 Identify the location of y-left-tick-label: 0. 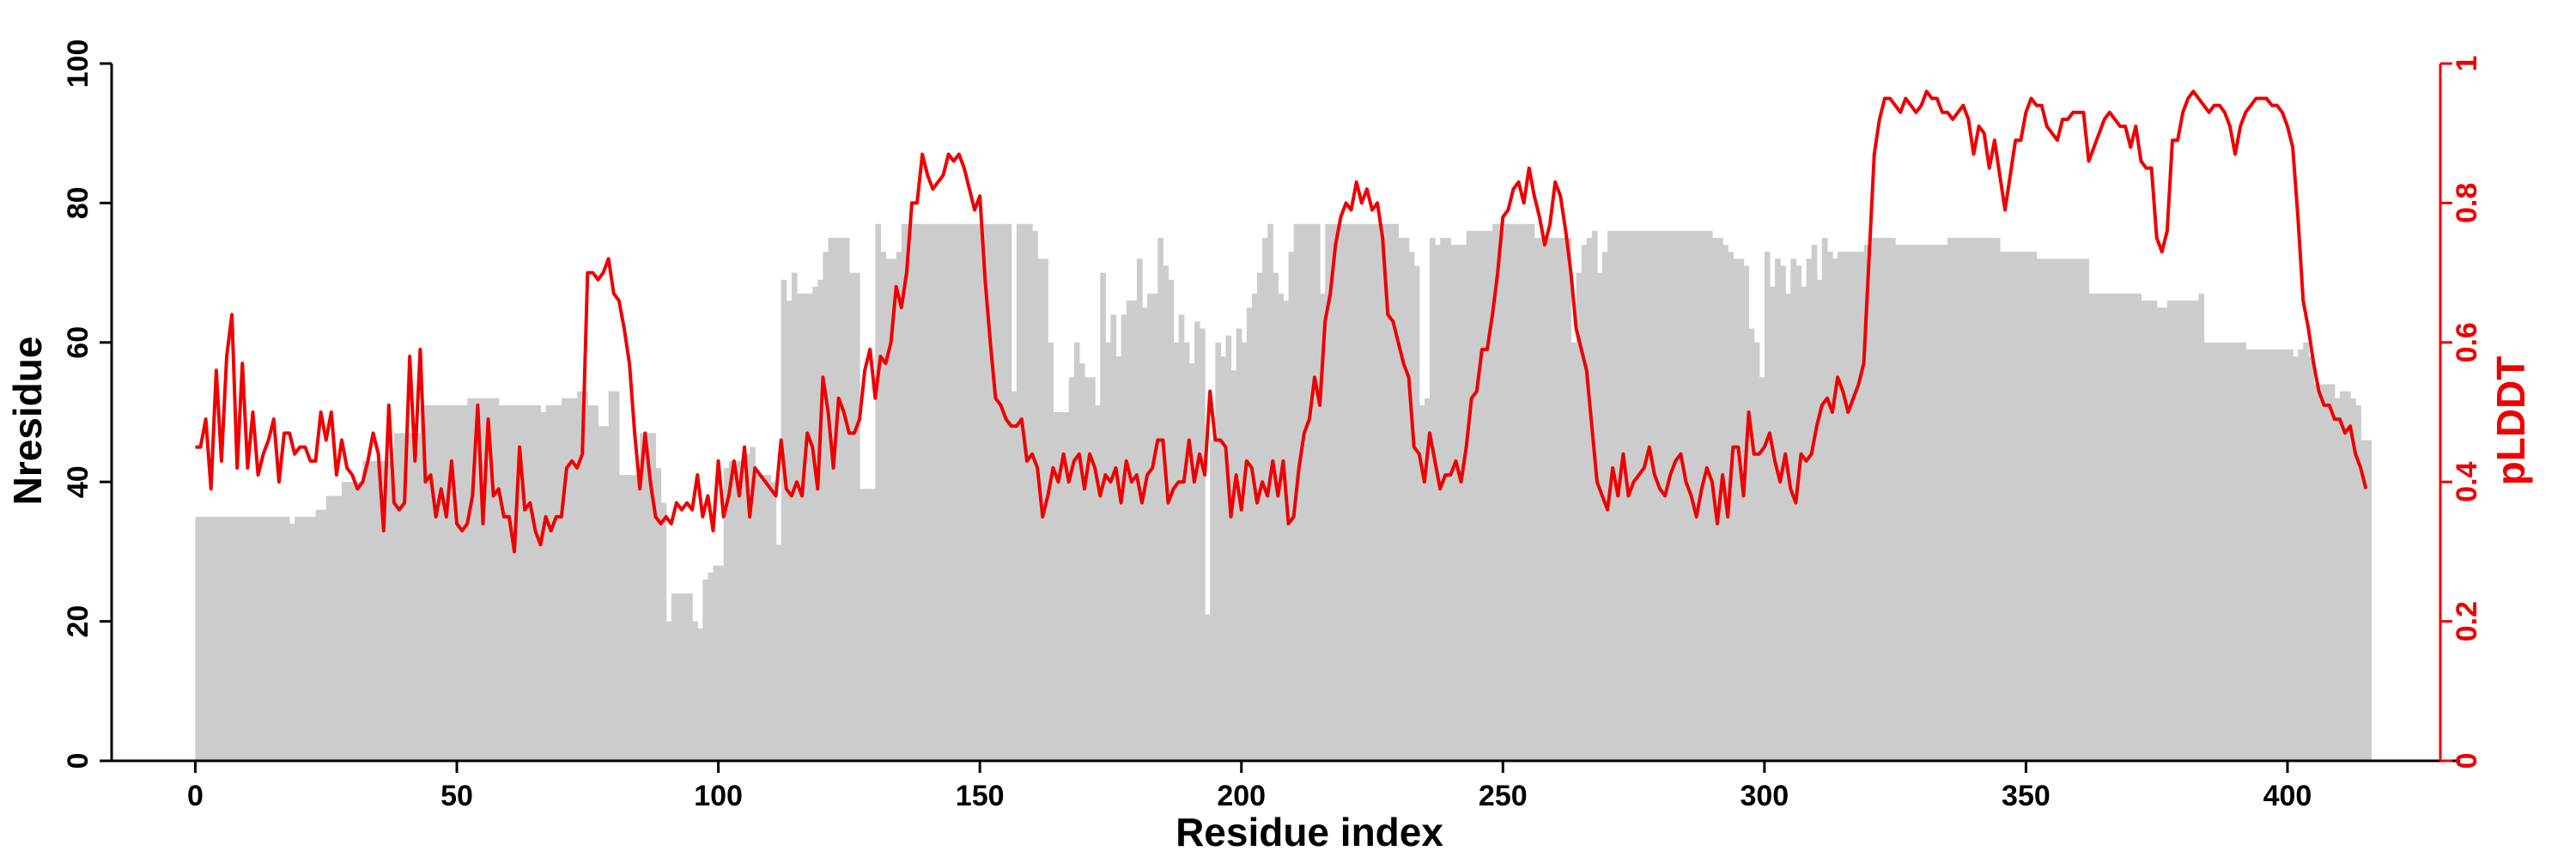
(78, 761).